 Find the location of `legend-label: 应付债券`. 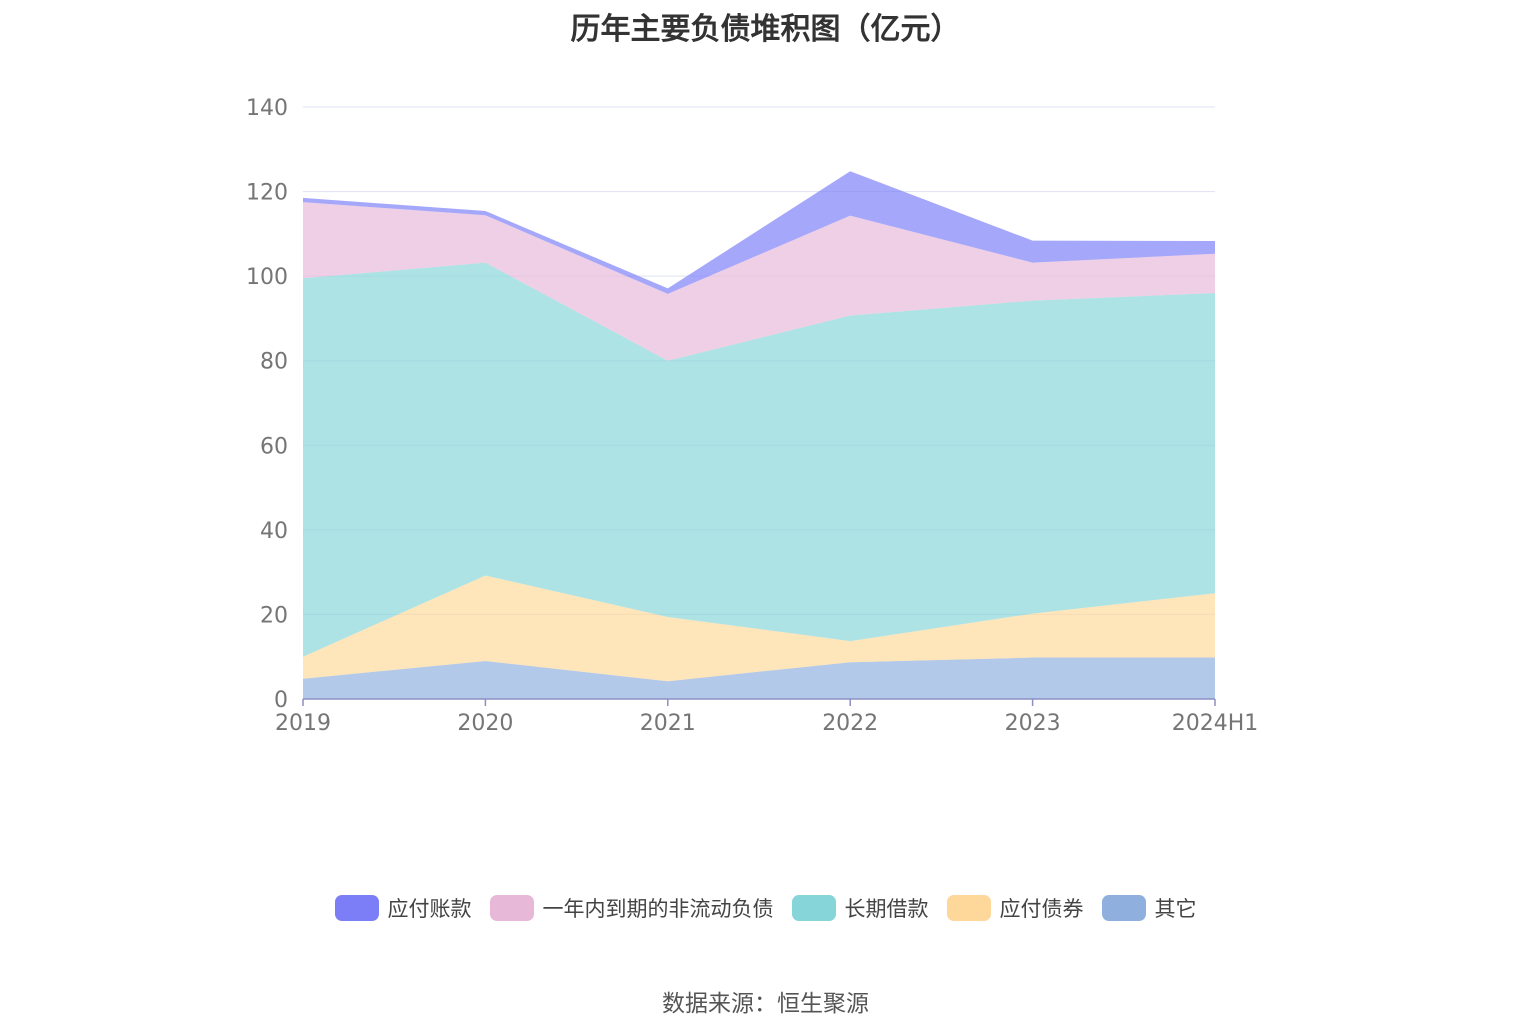

legend-label: 应付债券 is located at coordinates (1041, 909).